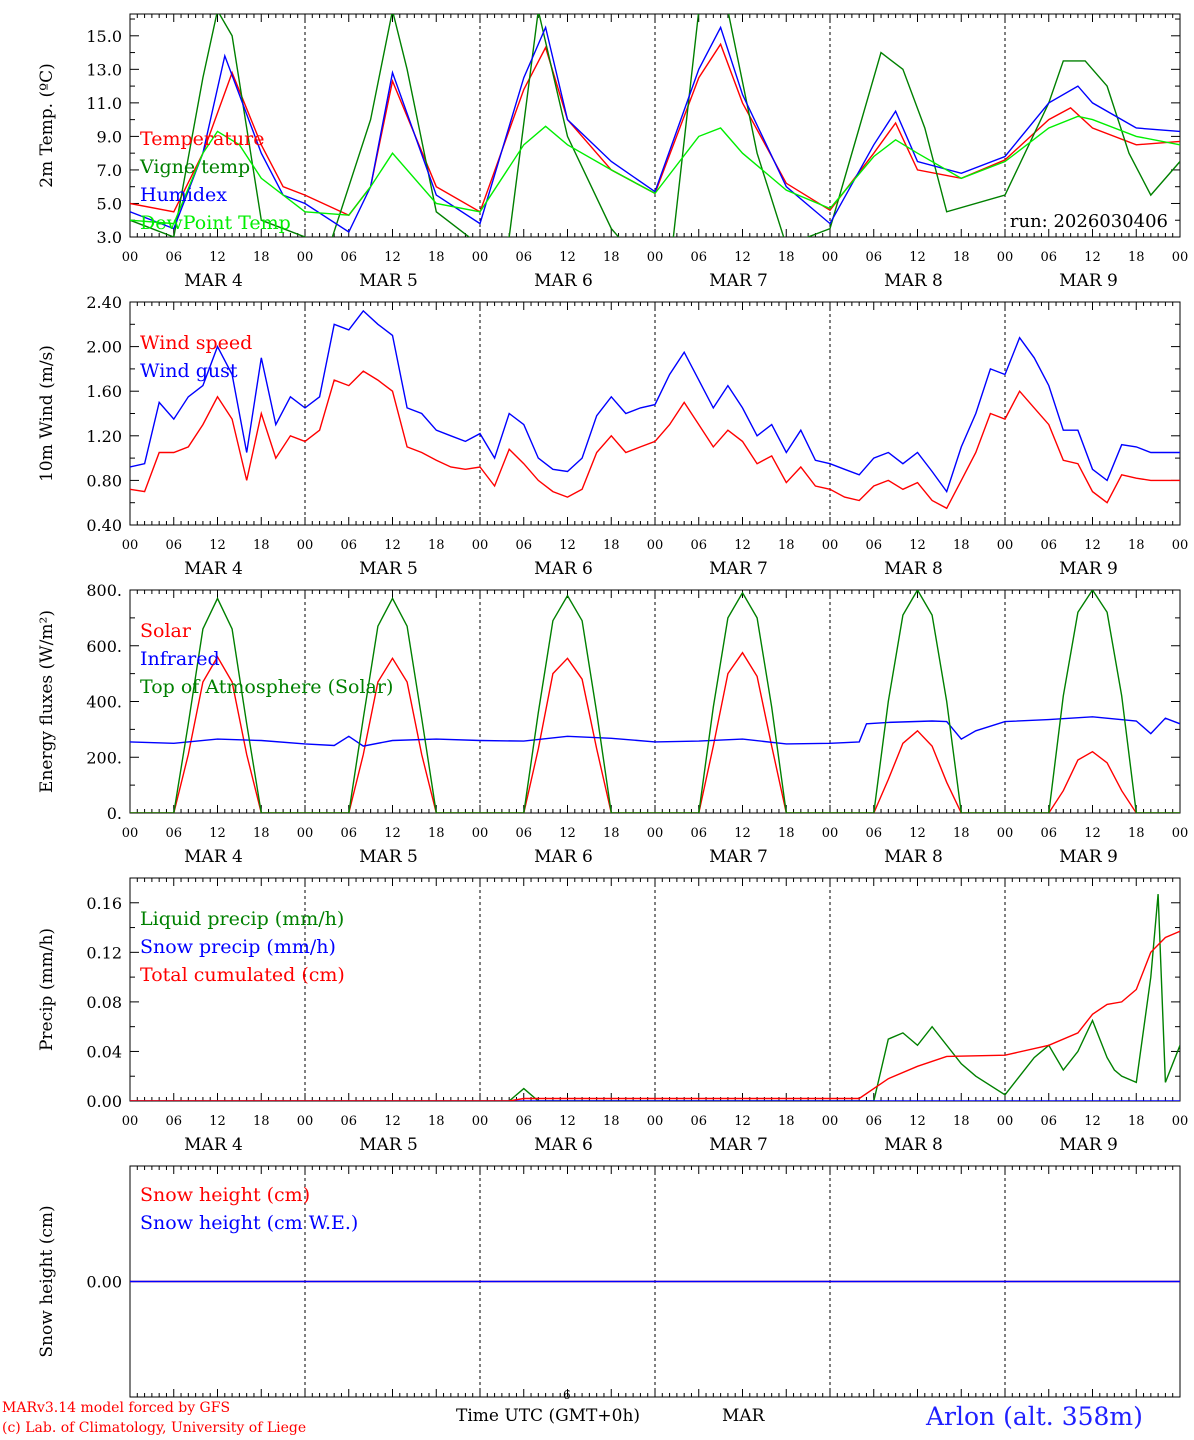  Describe the element at coordinates (116, 1408) in the screenshot. I see `model-credit: MARv3.14 model forced by GFS` at that location.